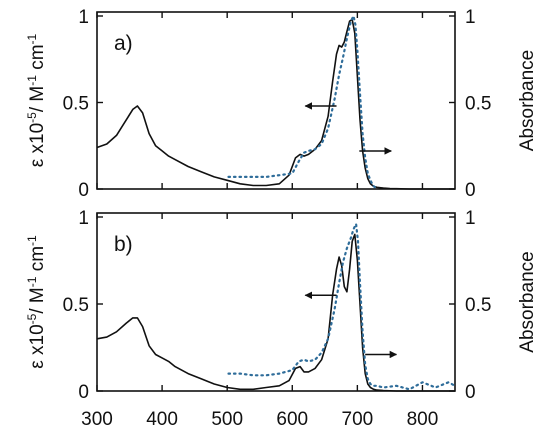 The image size is (550, 440). I want to click on xtick-label: 700, so click(358, 419).